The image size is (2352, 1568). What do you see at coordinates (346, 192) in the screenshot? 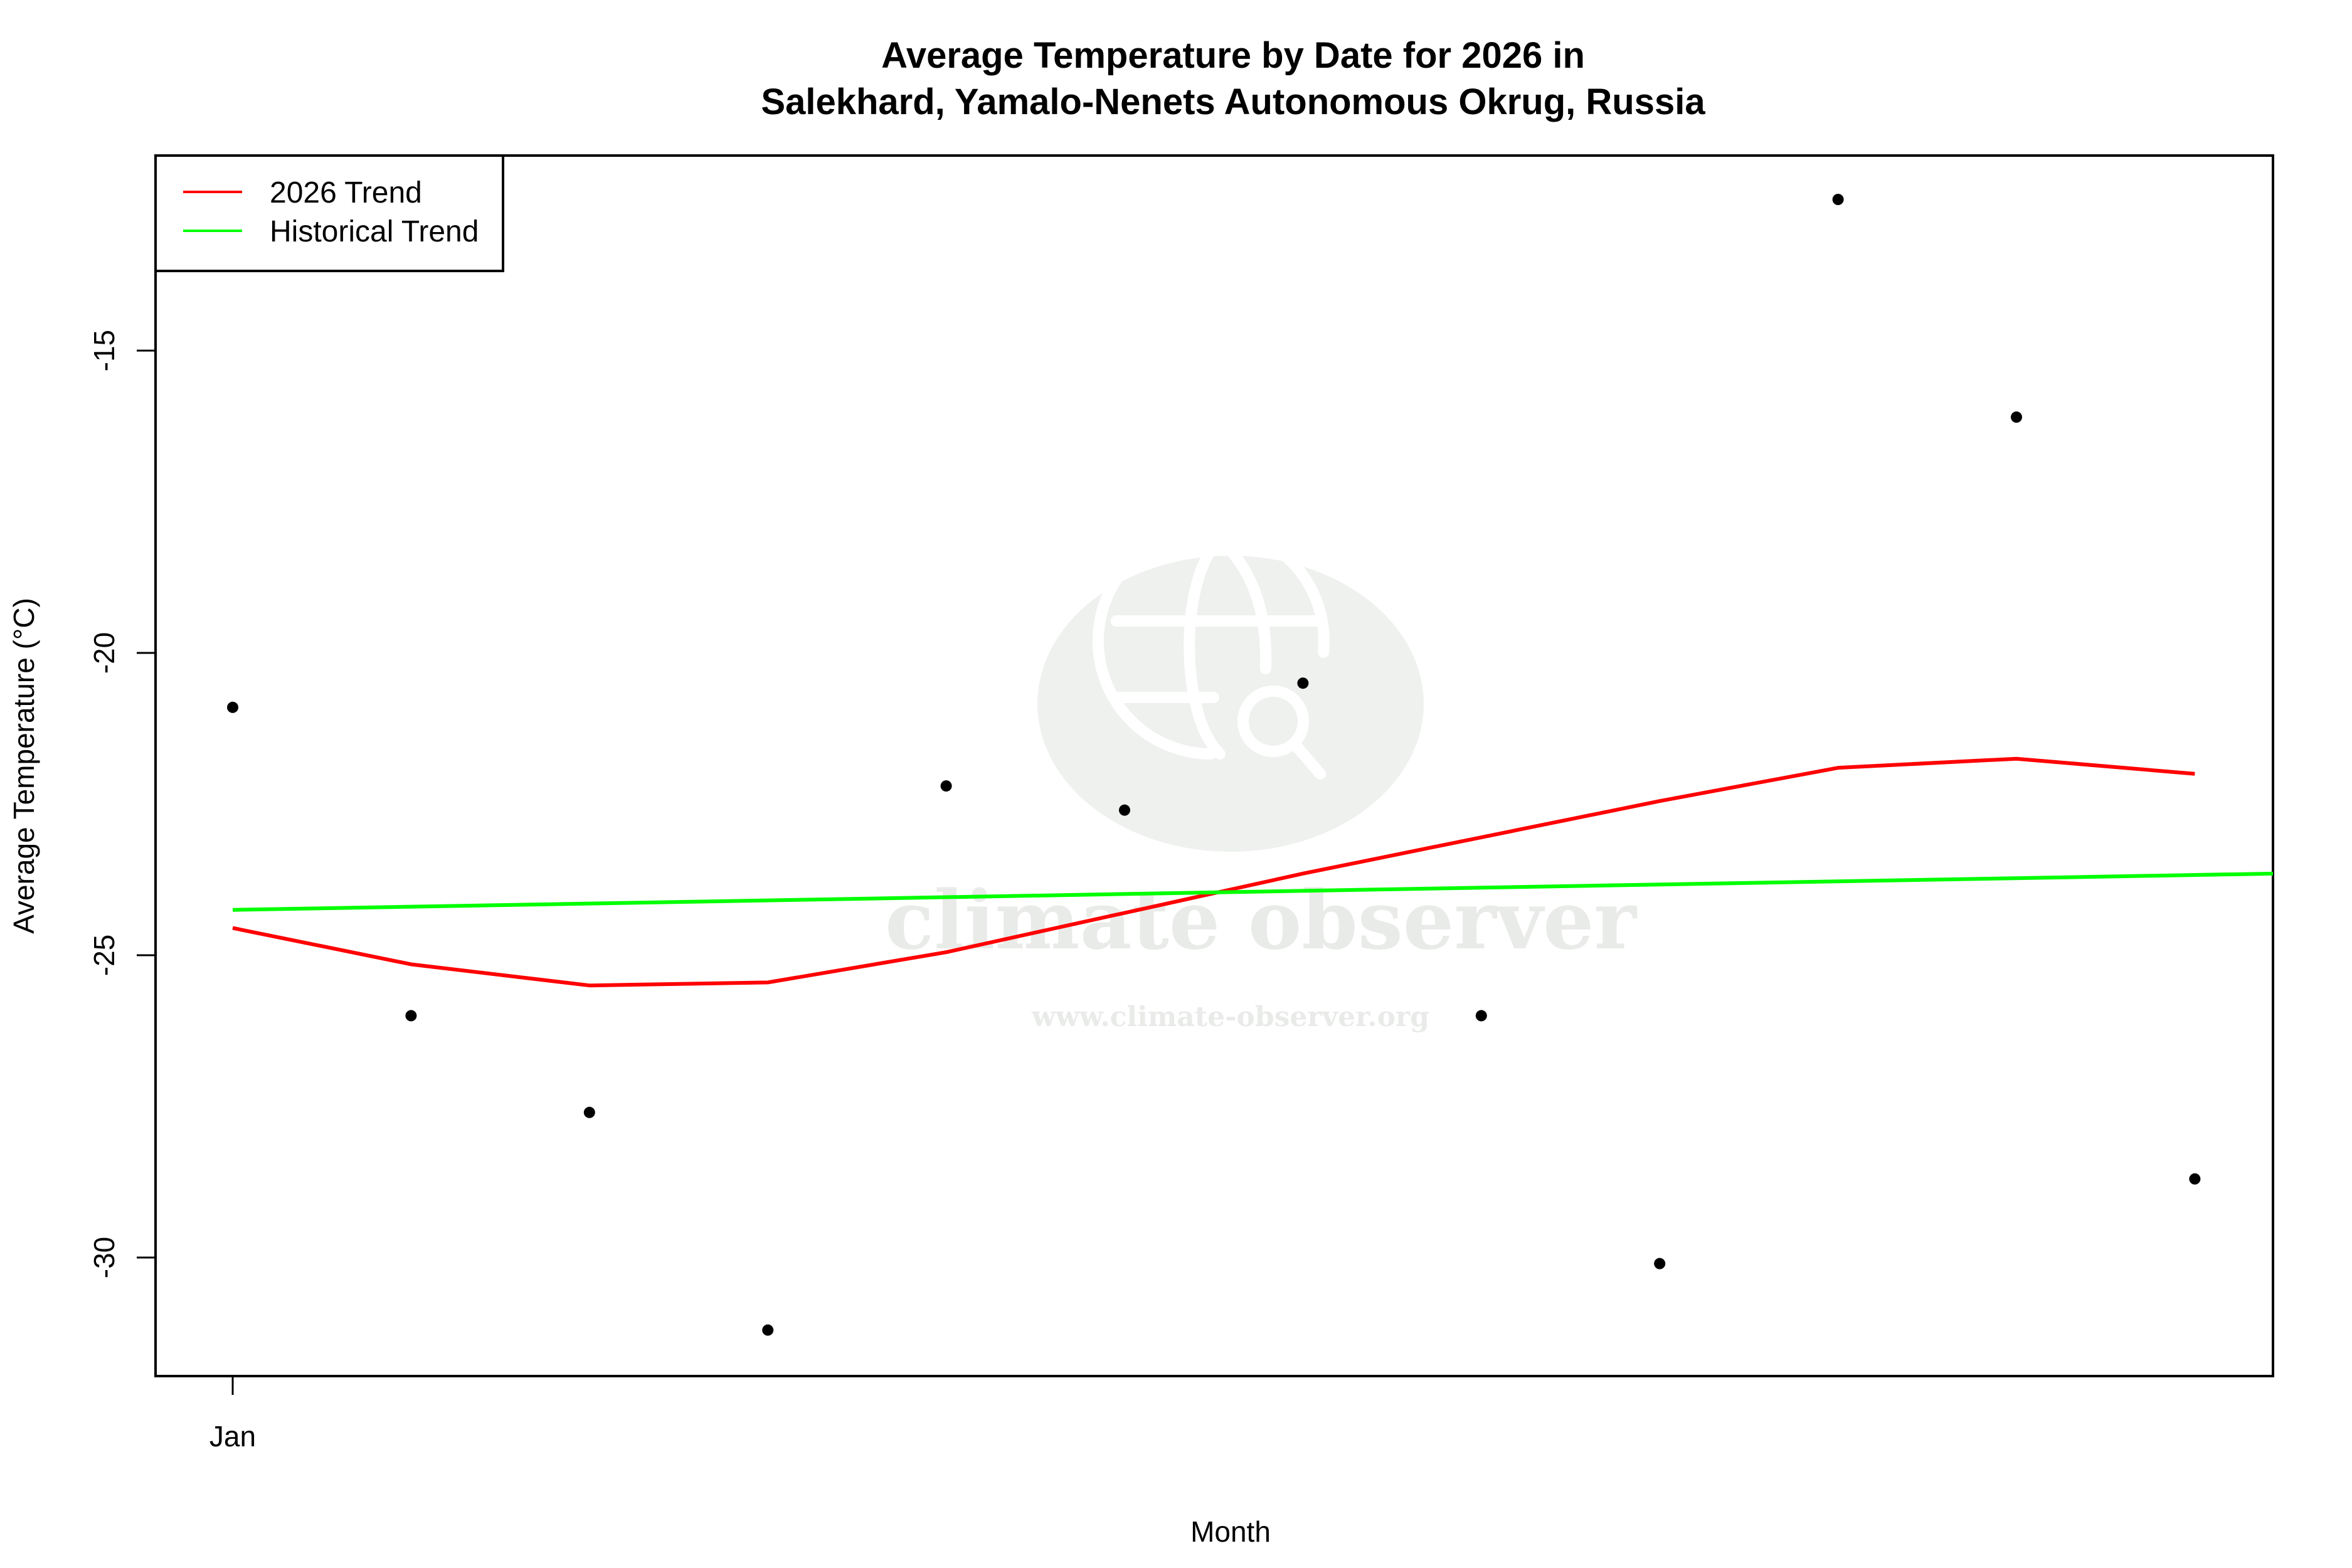
I see `legend-label-2026-trend: 2026 Trend` at bounding box center [346, 192].